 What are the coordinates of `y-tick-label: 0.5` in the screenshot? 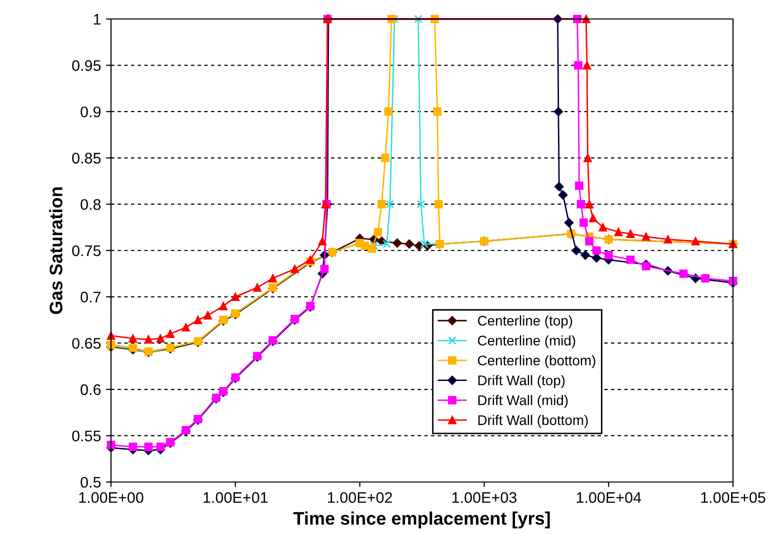 It's located at (90, 482).